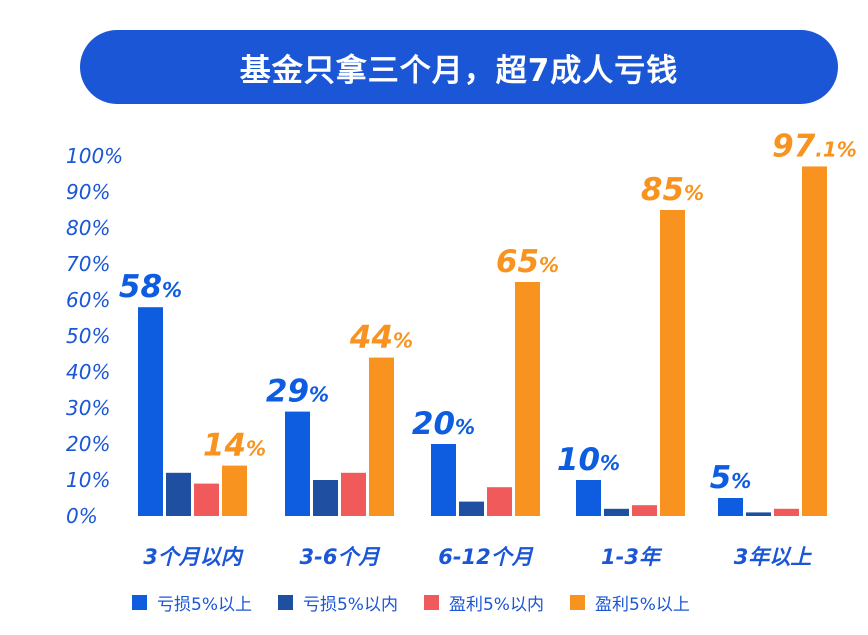 The height and width of the screenshot is (635, 868). Describe the element at coordinates (88, 372) in the screenshot. I see `y-tick-label: 40%` at that location.